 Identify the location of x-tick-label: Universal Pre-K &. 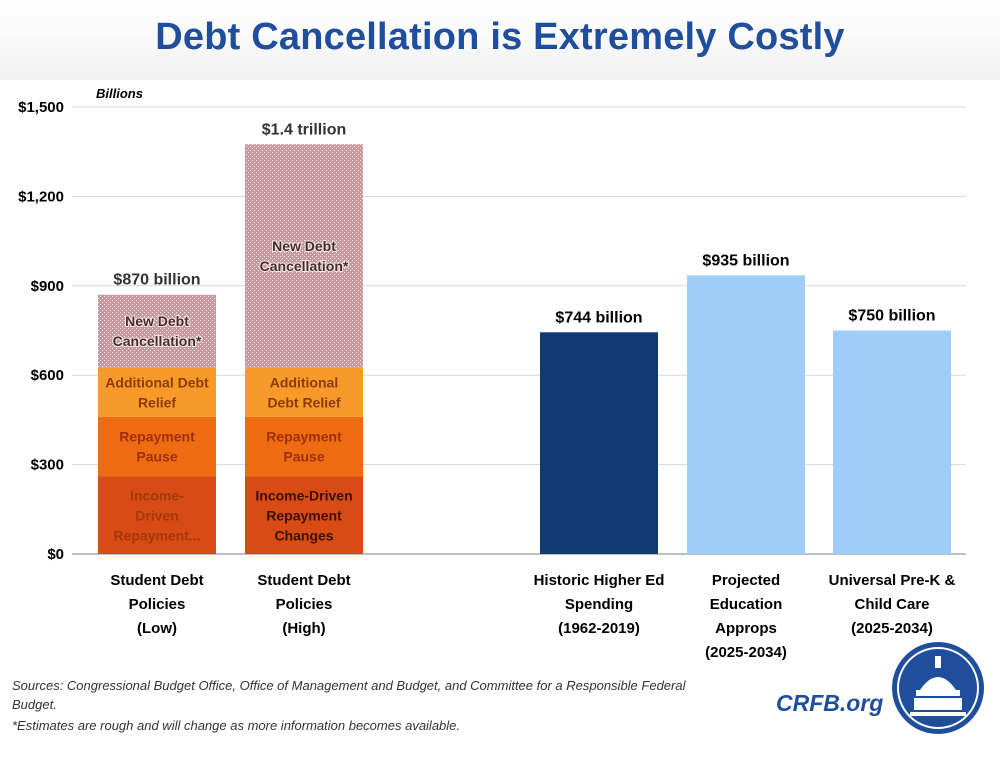
(892, 580).